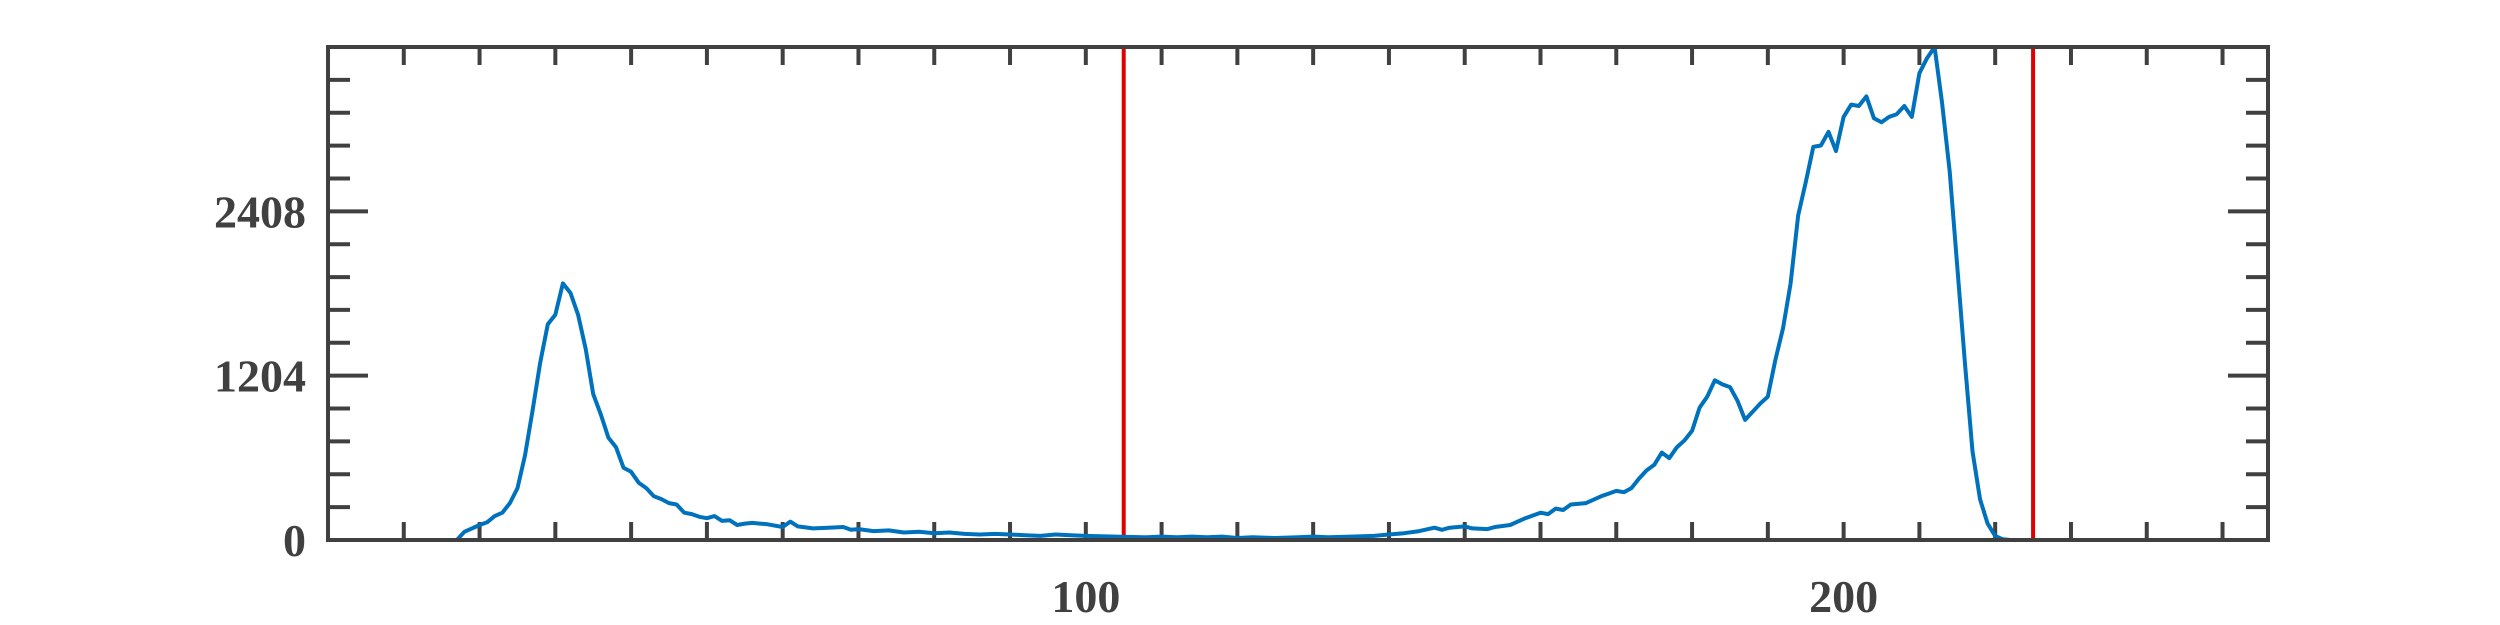  I want to click on x-tick-labels: 100 200, so click(1464, 596).